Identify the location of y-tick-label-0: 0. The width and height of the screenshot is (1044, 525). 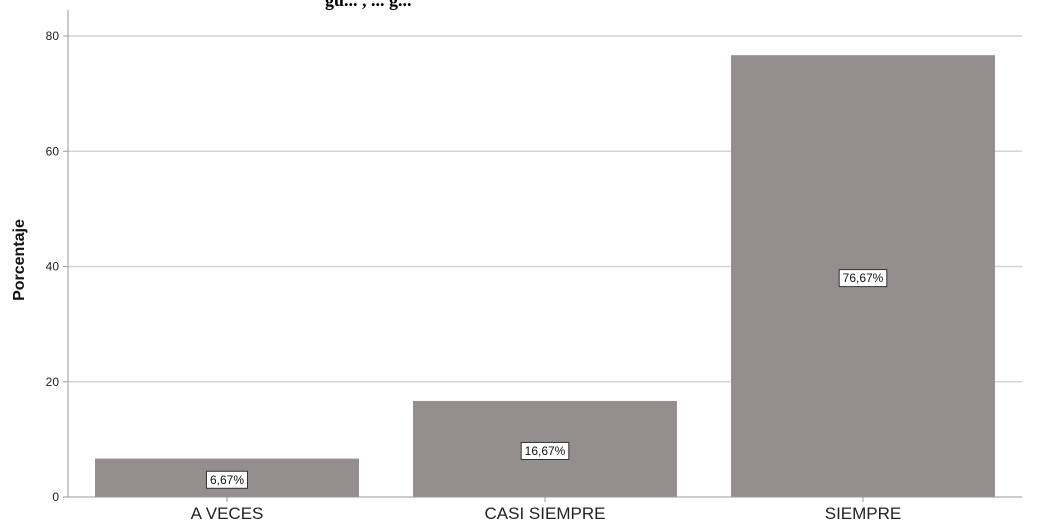
(55, 497).